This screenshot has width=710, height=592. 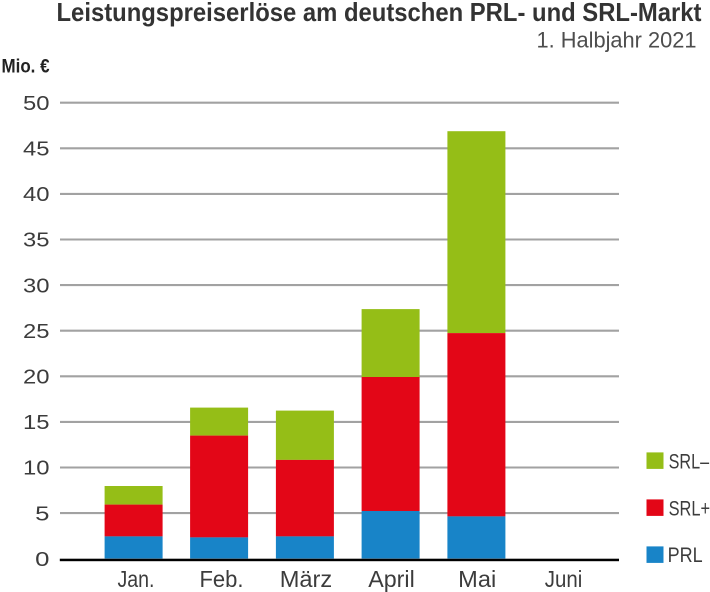 I want to click on svg-text: 20, so click(x=36, y=378).